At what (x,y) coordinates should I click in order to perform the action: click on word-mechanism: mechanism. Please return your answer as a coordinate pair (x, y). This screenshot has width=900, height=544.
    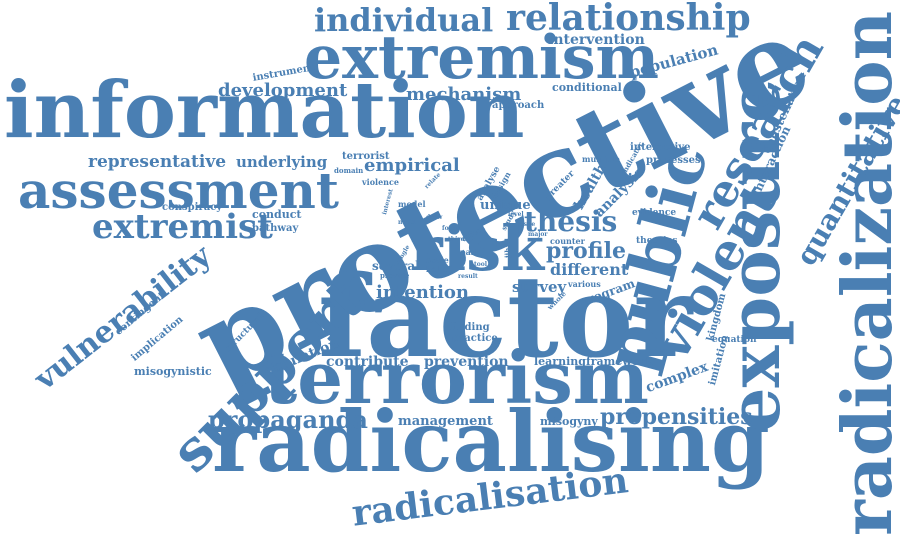
    Looking at the image, I should click on (464, 94).